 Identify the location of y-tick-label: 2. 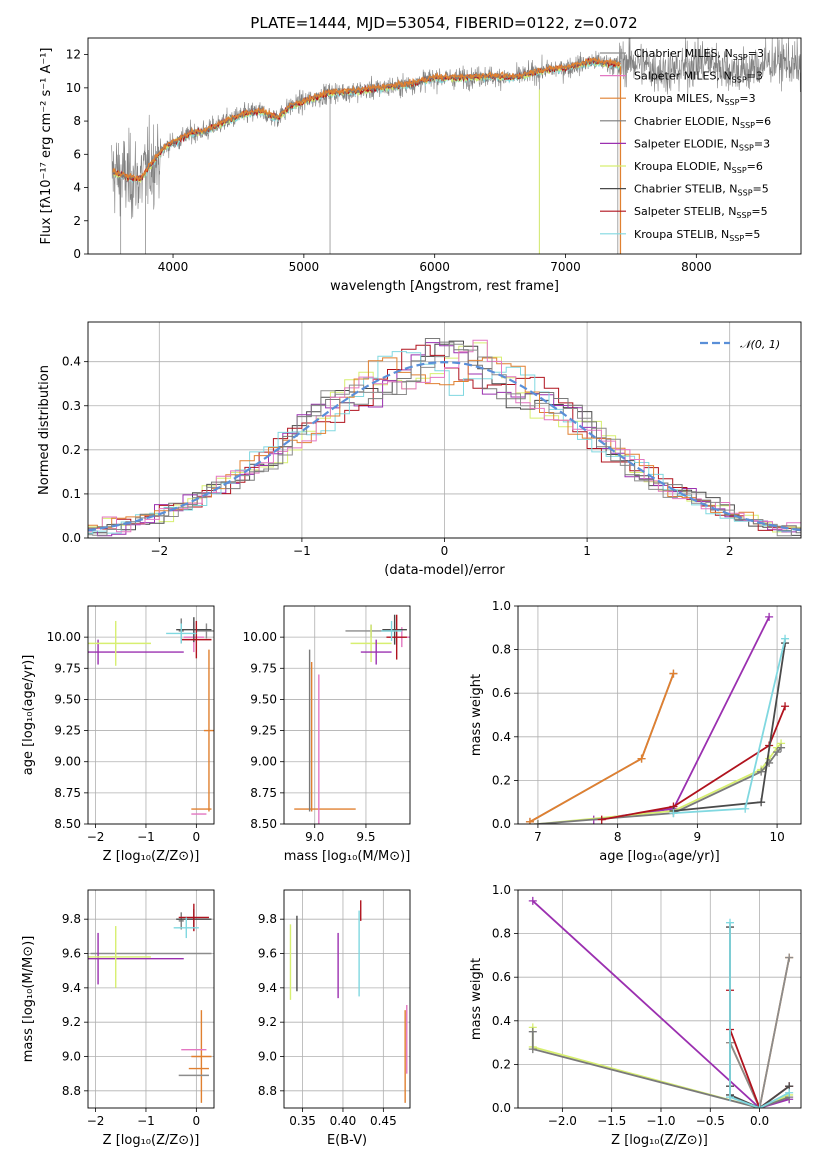
(77, 221).